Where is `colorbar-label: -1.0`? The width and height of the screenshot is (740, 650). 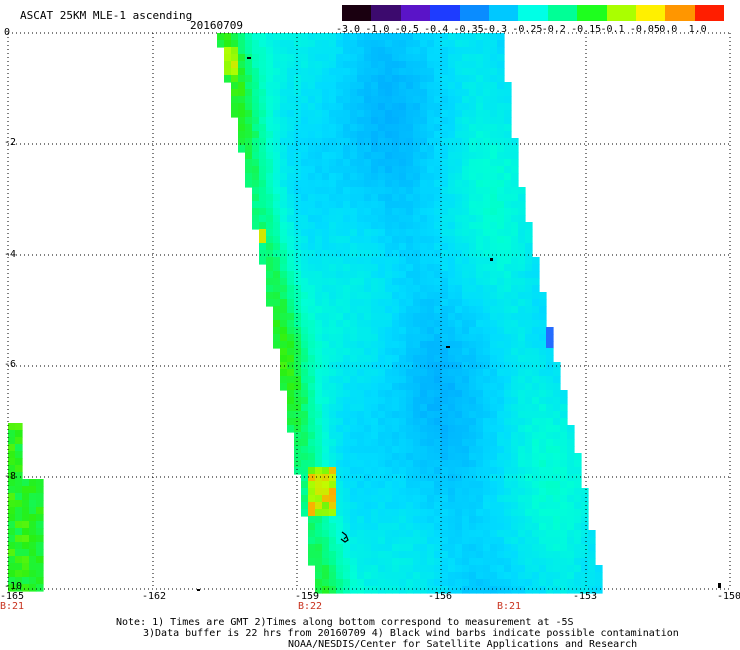
colorbar-label: -1.0 is located at coordinates (377, 29).